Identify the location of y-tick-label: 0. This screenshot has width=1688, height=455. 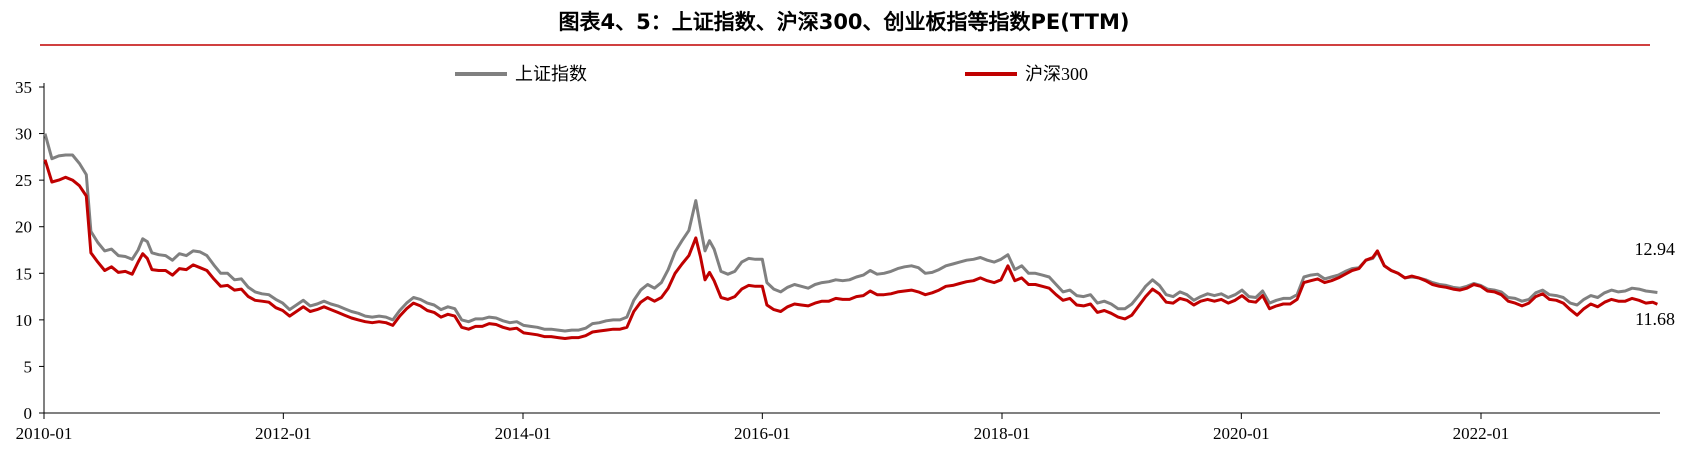
(28, 413).